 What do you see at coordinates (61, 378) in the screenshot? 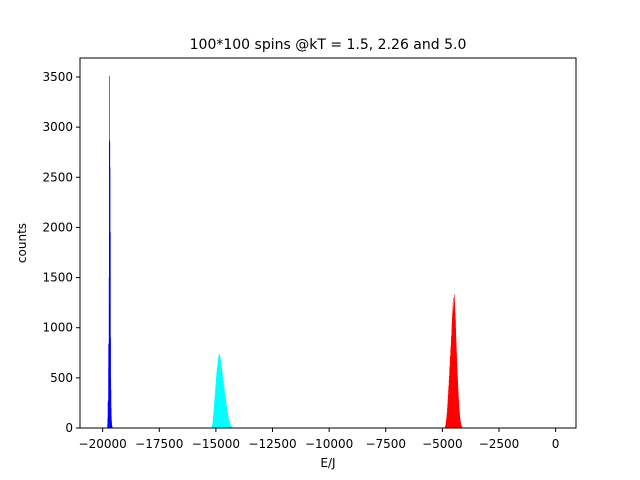
I see `y-tick-label: 500` at bounding box center [61, 378].